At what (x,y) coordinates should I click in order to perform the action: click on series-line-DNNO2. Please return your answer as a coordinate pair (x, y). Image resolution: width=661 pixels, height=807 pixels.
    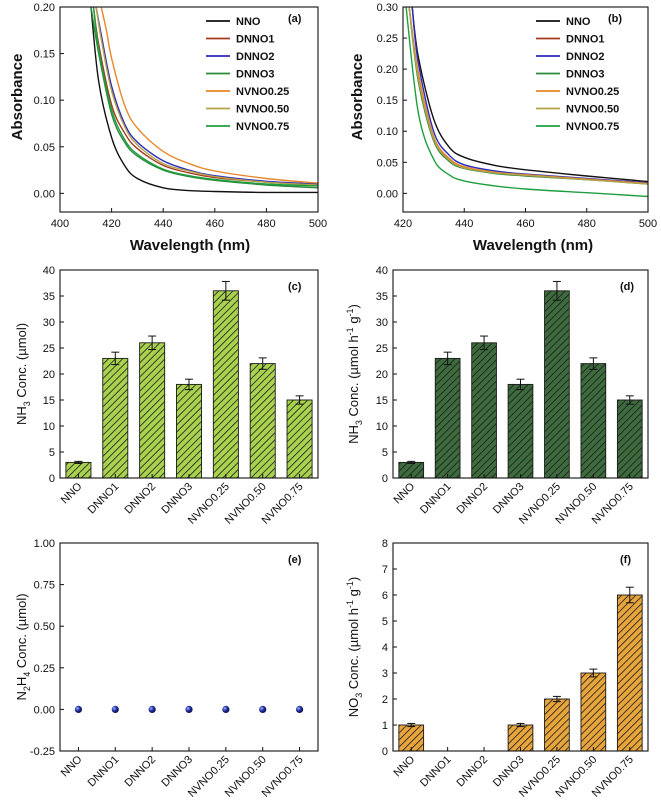
    Looking at the image, I should click on (206, 96).